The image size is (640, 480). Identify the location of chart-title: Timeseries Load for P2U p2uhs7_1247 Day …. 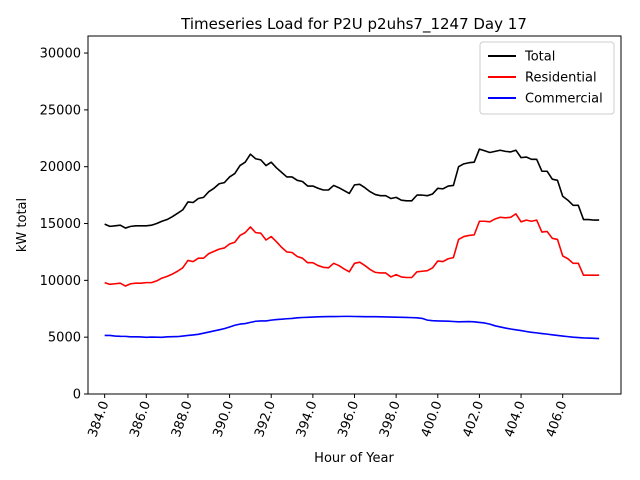
(353, 24).